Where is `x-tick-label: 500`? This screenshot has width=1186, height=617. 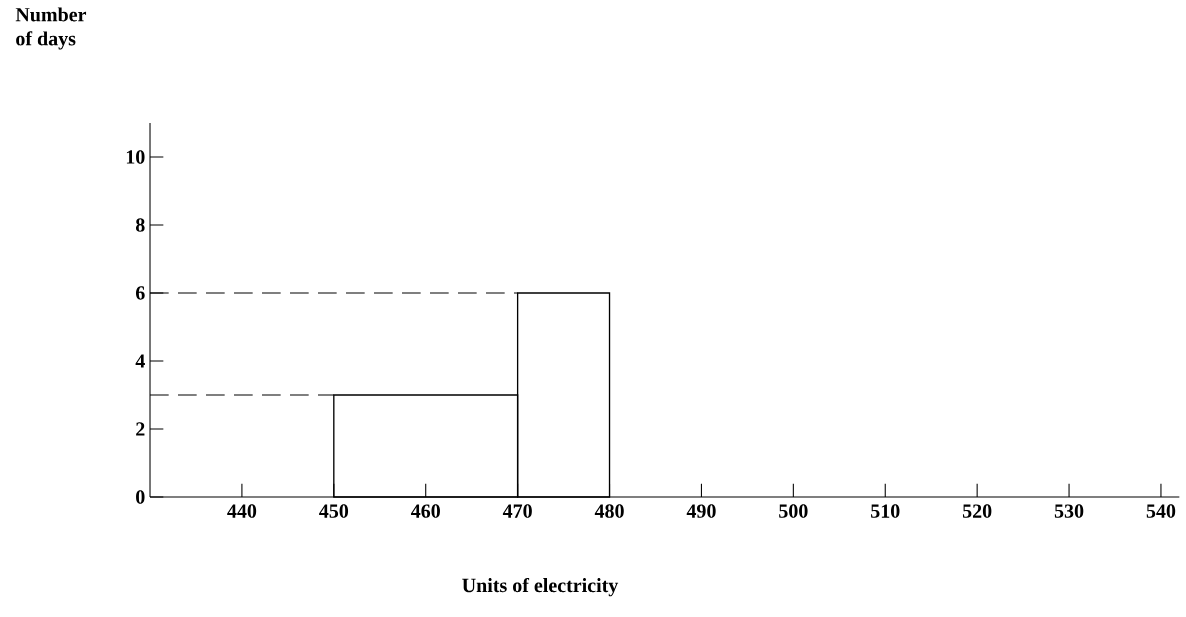 x-tick-label: 500 is located at coordinates (793, 511).